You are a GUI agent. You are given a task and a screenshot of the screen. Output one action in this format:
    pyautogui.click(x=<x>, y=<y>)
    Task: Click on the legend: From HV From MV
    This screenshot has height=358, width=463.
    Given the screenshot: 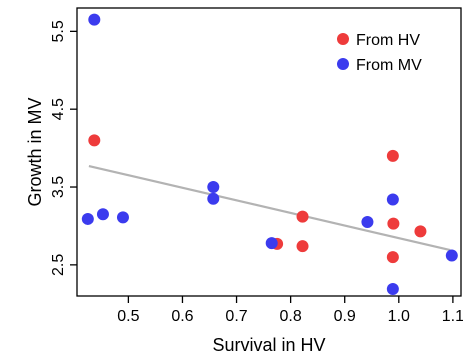 What is the action you would take?
    pyautogui.click(x=379, y=53)
    